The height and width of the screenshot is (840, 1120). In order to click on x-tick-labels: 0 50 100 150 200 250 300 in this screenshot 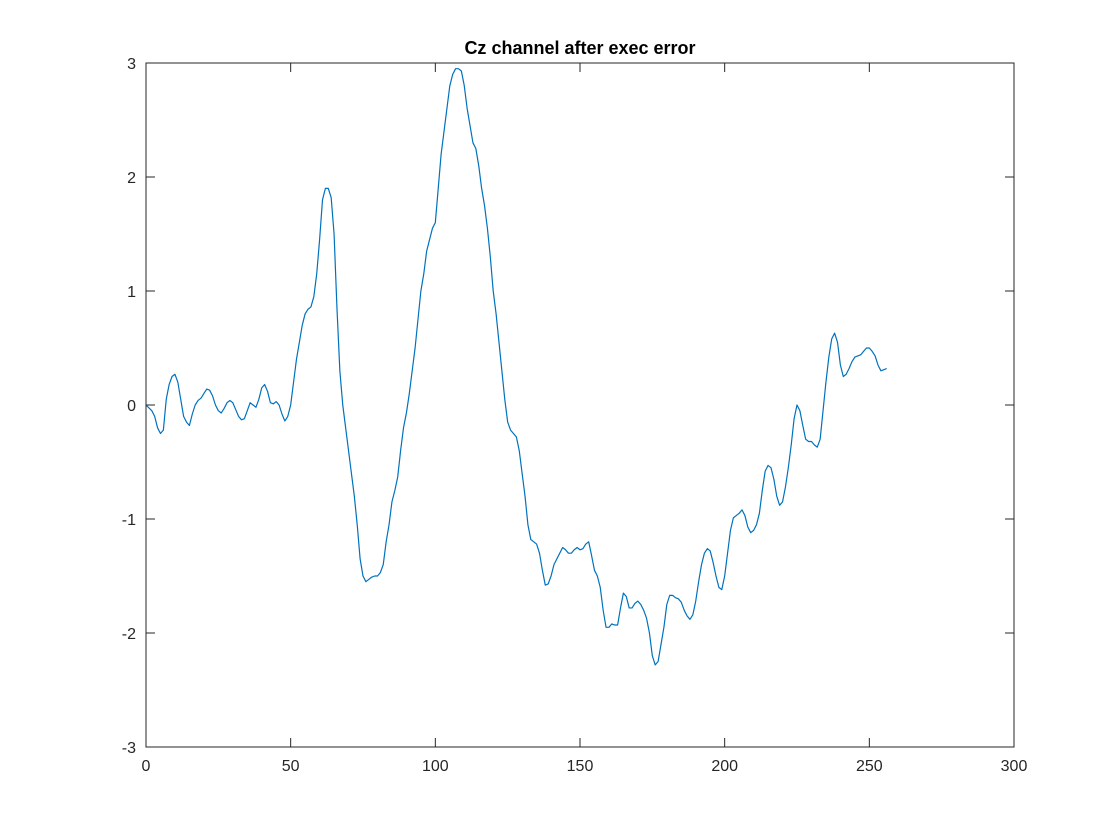, I will do `click(585, 766)`.